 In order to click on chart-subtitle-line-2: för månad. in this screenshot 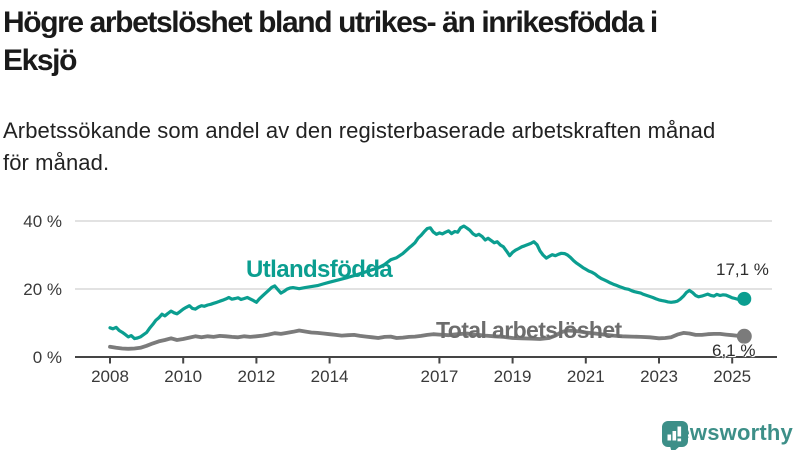, I will do `click(56, 162)`.